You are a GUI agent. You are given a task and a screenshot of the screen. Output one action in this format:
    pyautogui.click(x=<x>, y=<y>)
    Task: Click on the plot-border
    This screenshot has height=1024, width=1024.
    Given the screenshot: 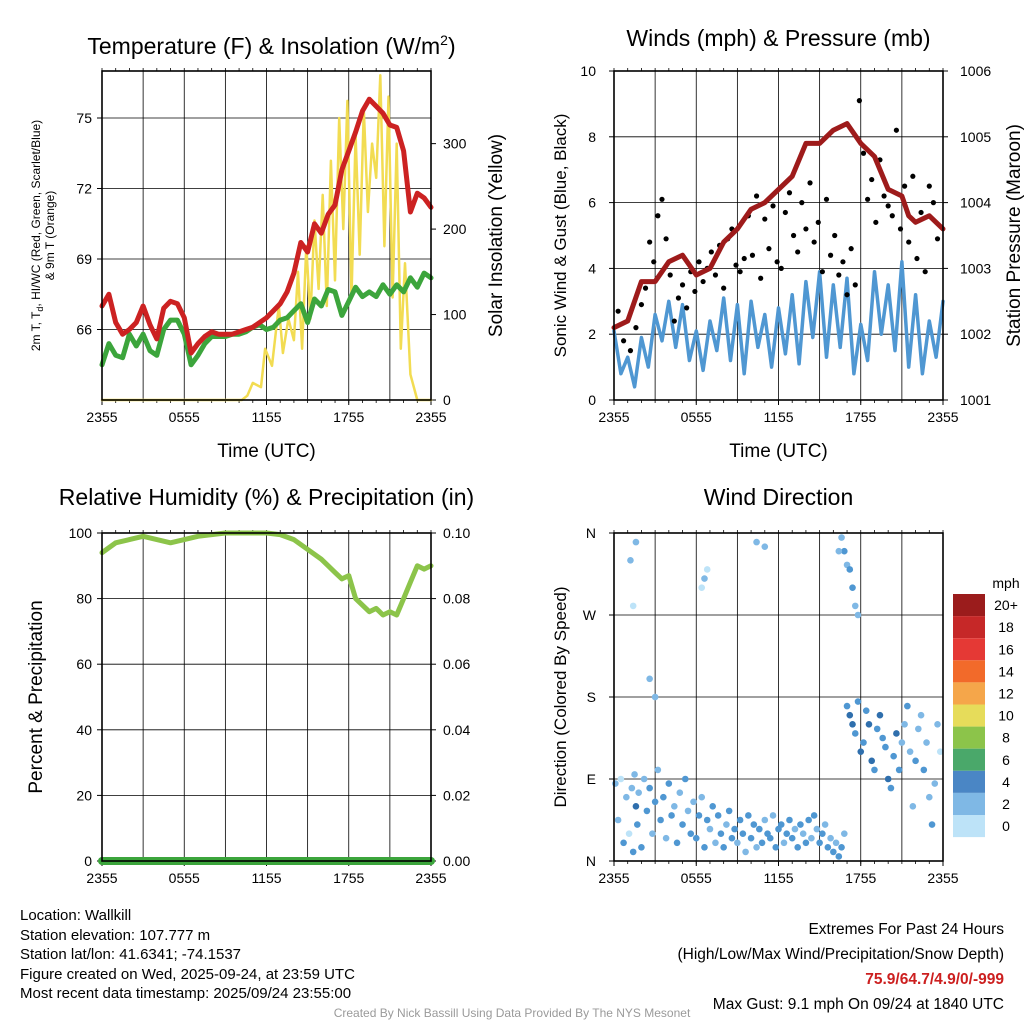 What is the action you would take?
    pyautogui.click(x=778, y=235)
    